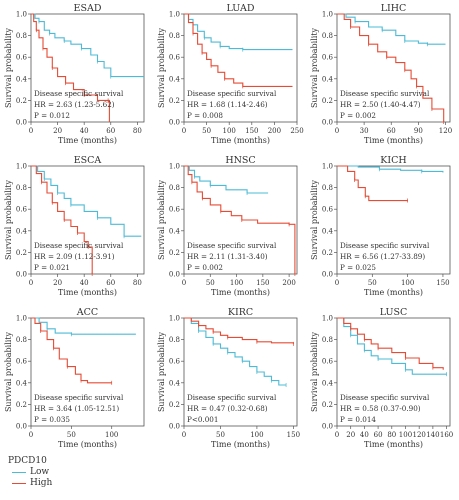  I want to click on x-tick-label-hnsc: 50, so click(210, 283).